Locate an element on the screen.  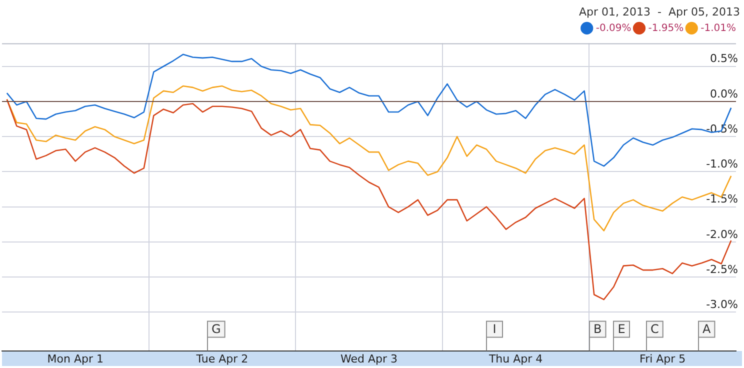
y-tick-label: 0.5% is located at coordinates (724, 59).